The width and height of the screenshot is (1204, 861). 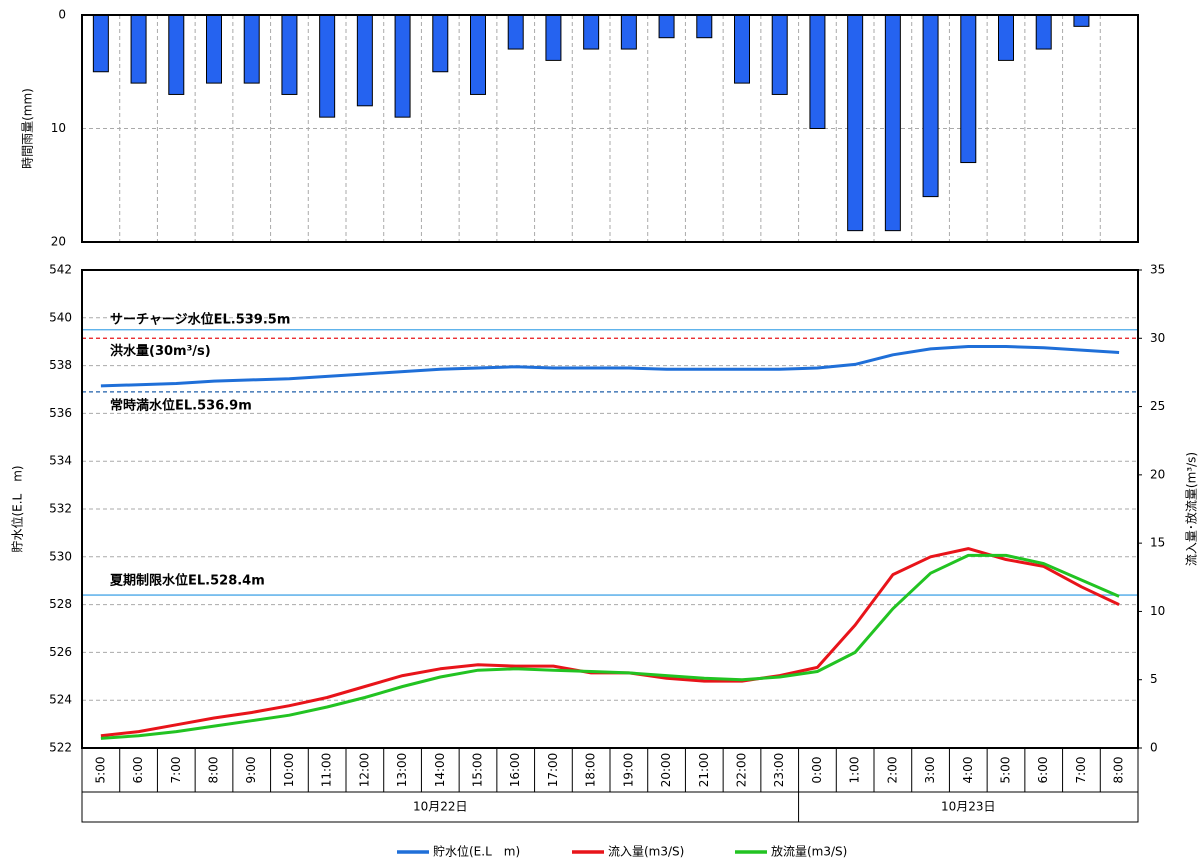 I want to click on x-tick-label: 3:00, so click(x=930, y=770).